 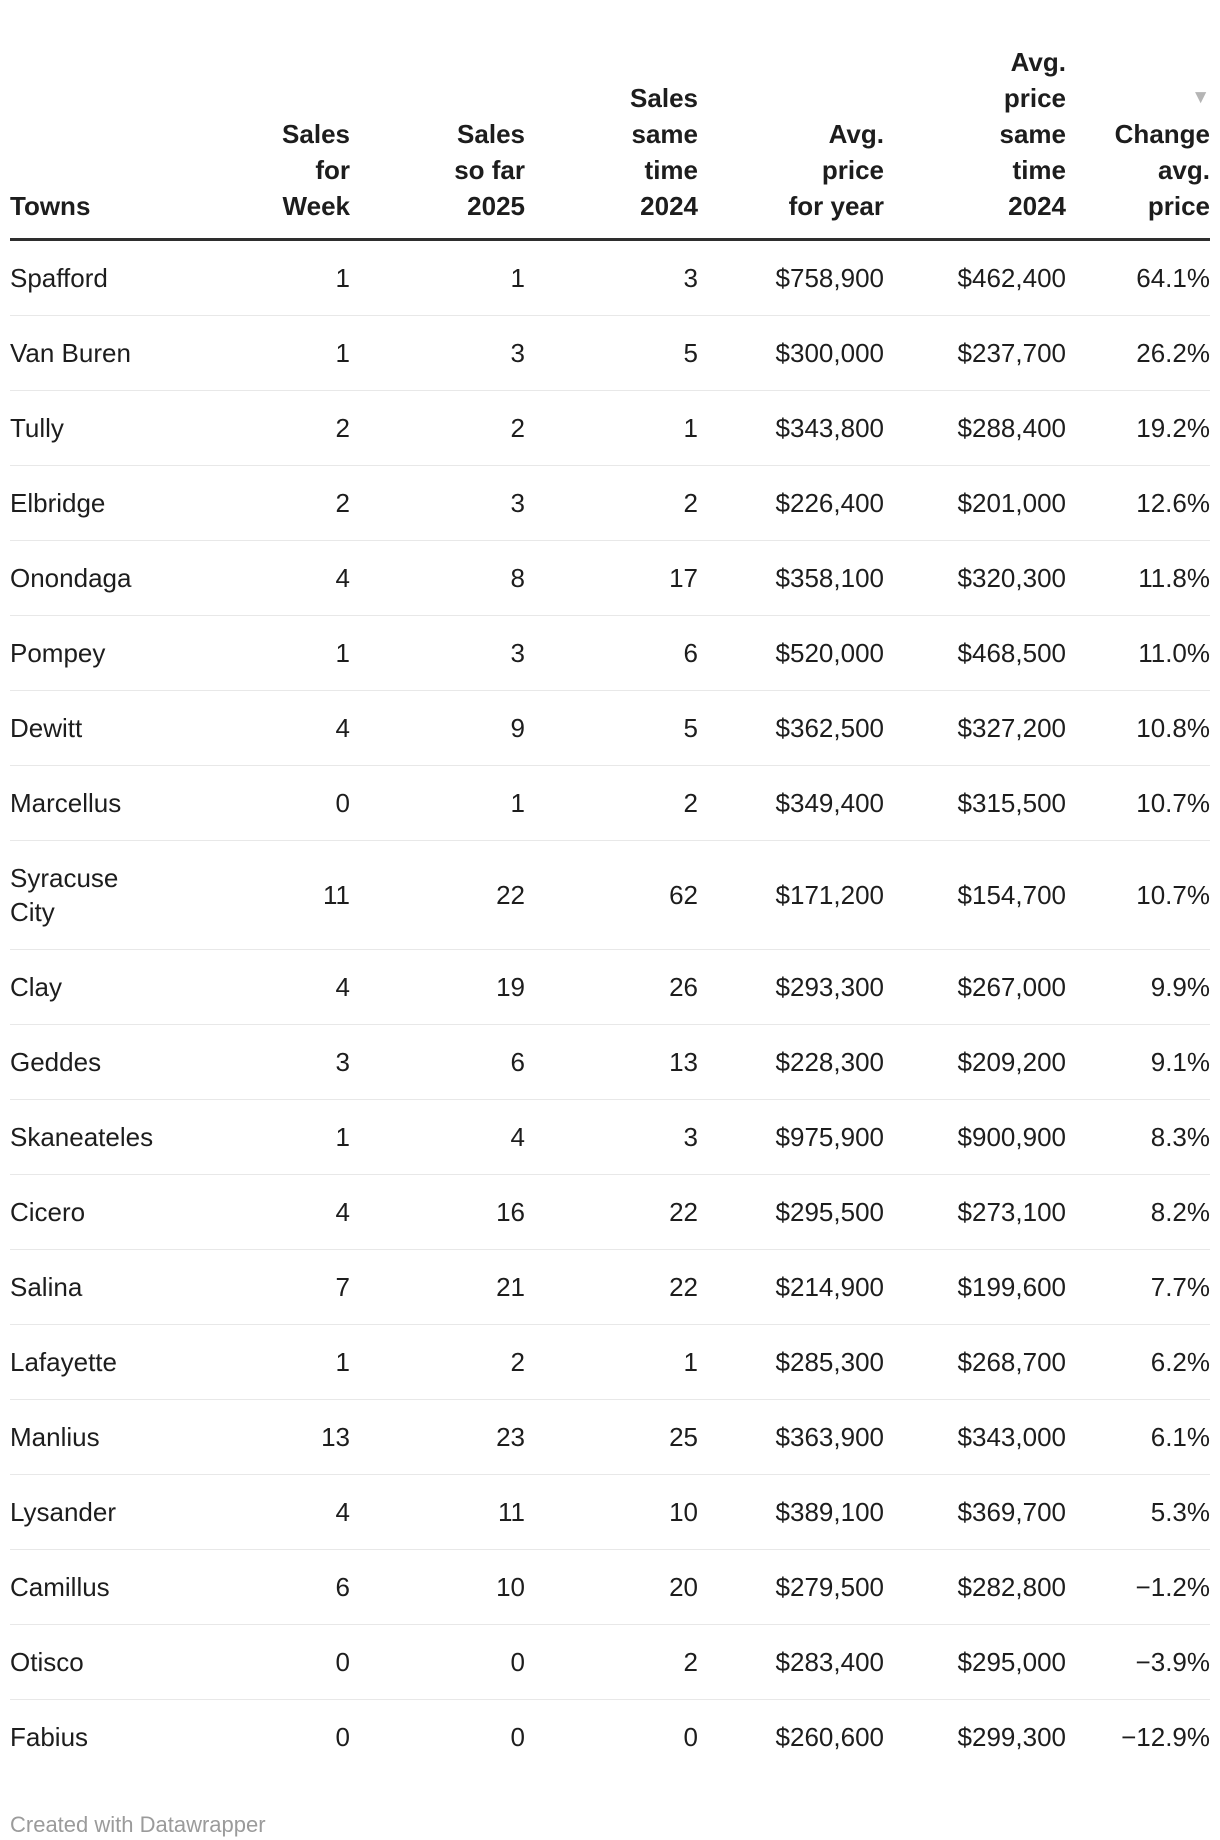 What do you see at coordinates (85, 503) in the screenshot?
I see `town-cell: Elbridge` at bounding box center [85, 503].